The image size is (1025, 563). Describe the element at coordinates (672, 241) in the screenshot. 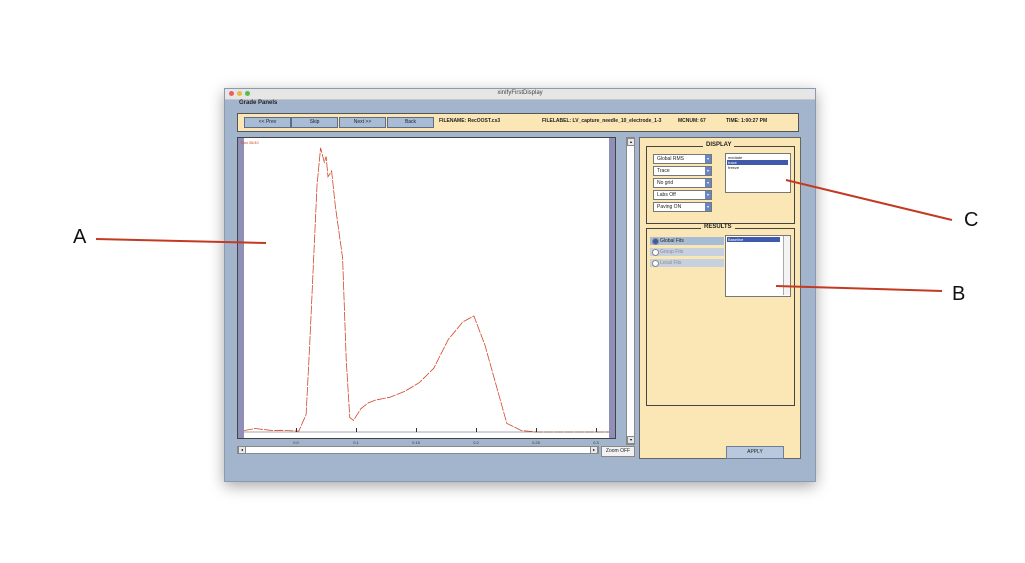

I see `radio-label: Global Fits` at that location.